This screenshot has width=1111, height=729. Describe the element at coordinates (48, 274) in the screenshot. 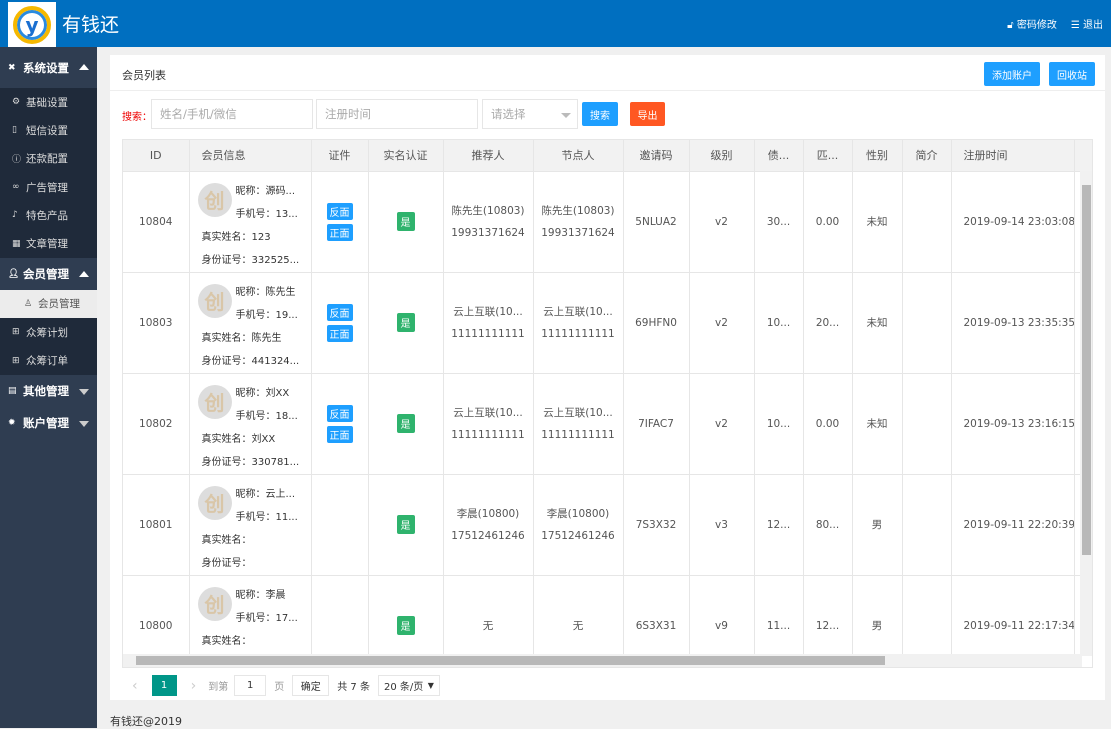

I see `sidebar-section-members: 👤︎ 会员管理` at that location.